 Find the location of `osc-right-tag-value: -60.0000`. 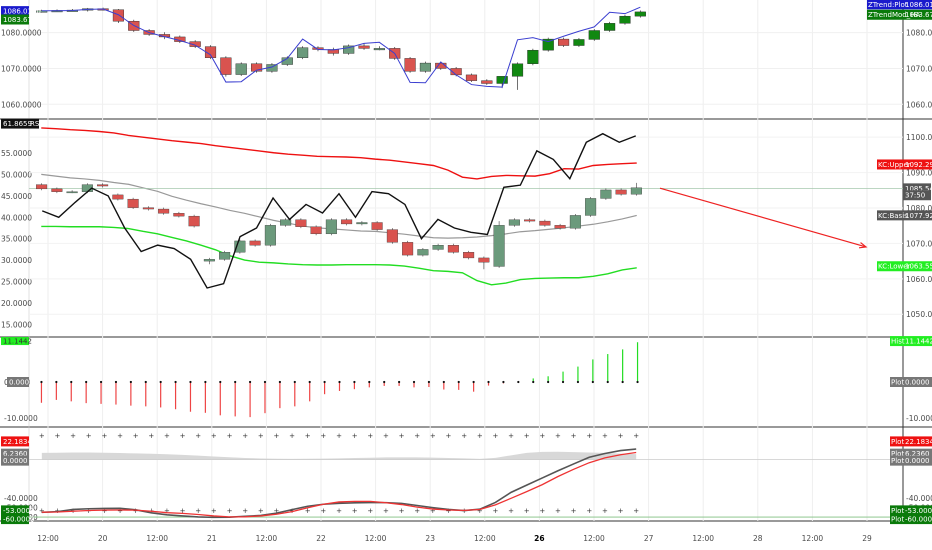

osc-right-tag-value: -60.0000 is located at coordinates (918, 520).